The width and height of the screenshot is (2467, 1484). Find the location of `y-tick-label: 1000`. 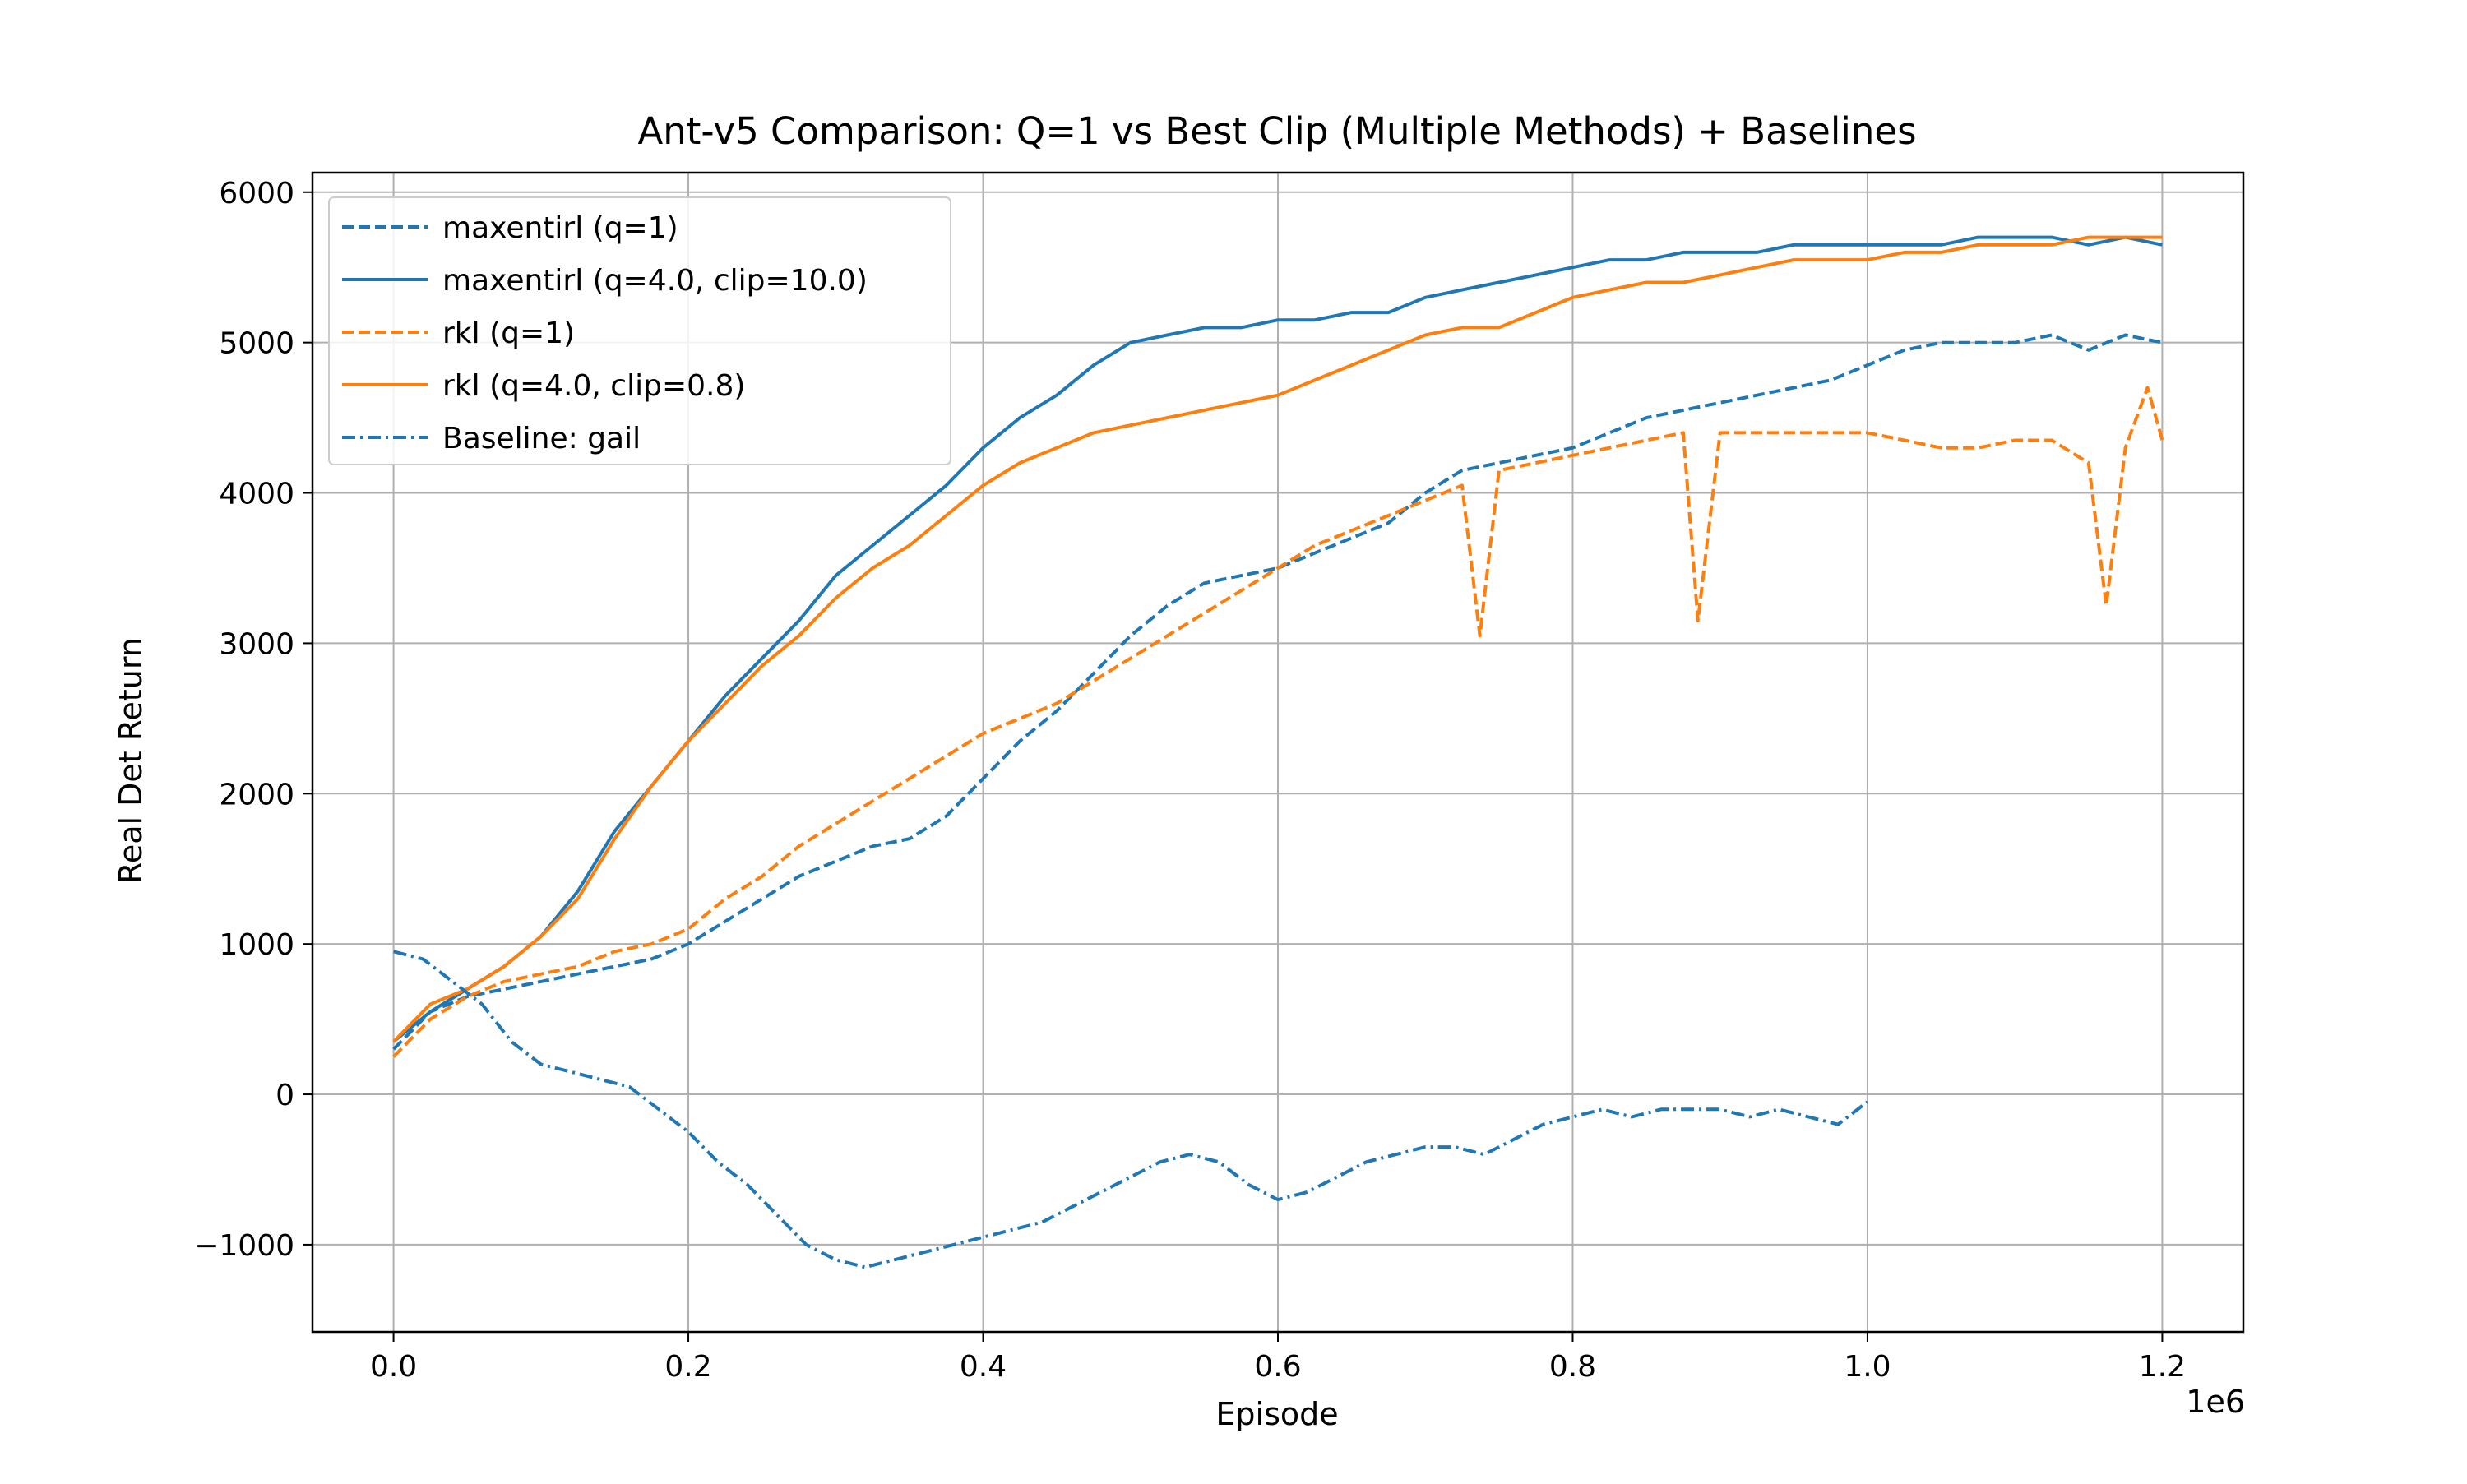

y-tick-label: 1000 is located at coordinates (257, 945).